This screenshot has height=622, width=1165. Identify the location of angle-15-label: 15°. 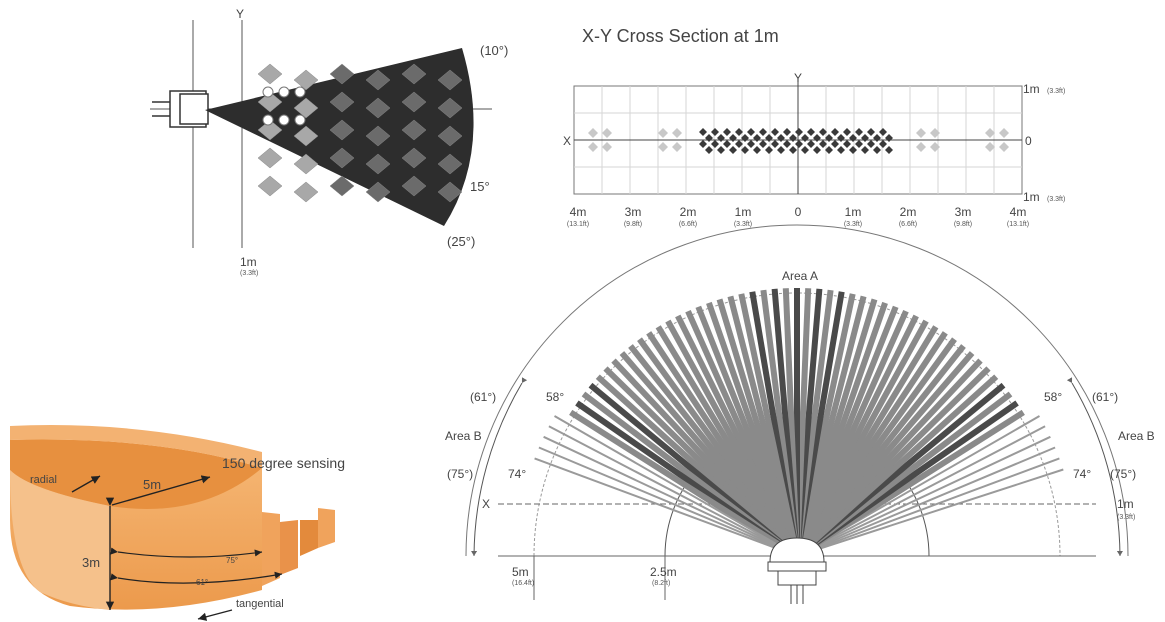
(480, 186).